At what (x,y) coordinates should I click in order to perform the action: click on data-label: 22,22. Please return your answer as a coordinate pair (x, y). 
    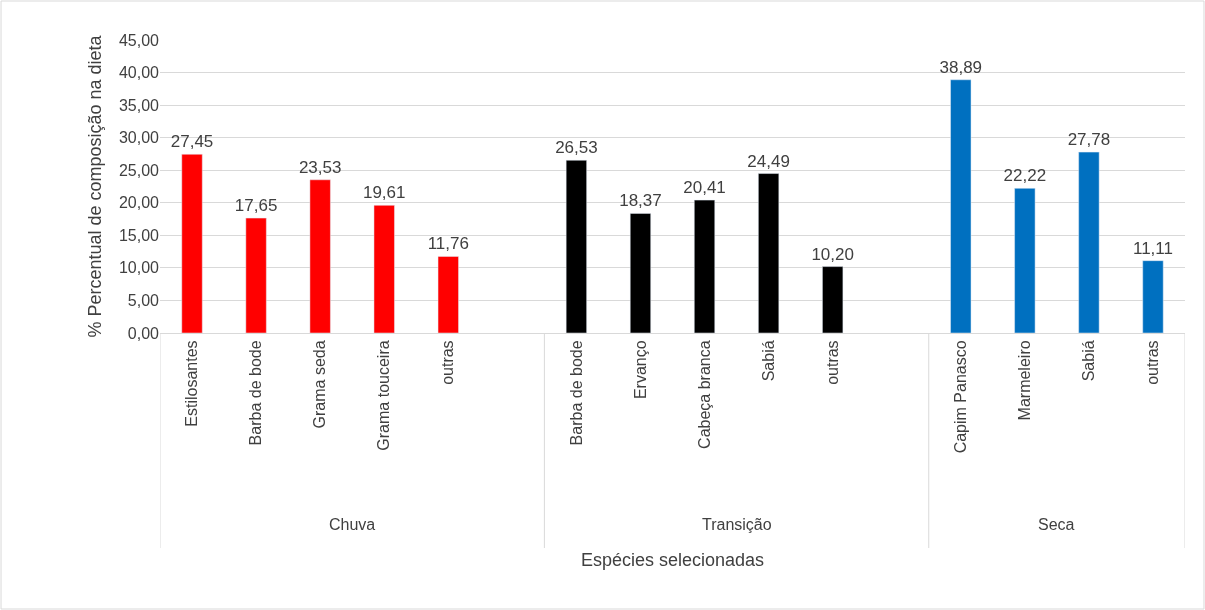
    Looking at the image, I should click on (1025, 176).